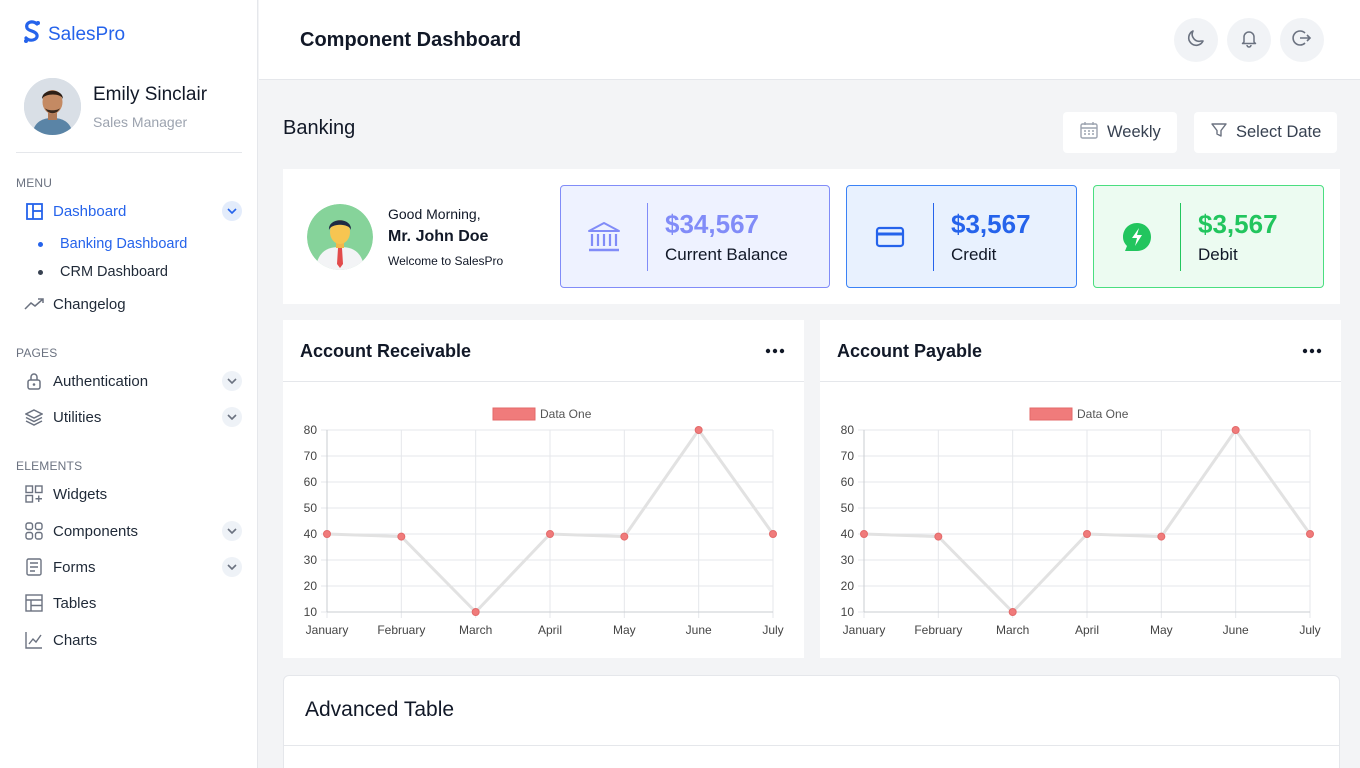 The image size is (1360, 768). Describe the element at coordinates (311, 586) in the screenshot. I see `y-tick-label: 20` at that location.